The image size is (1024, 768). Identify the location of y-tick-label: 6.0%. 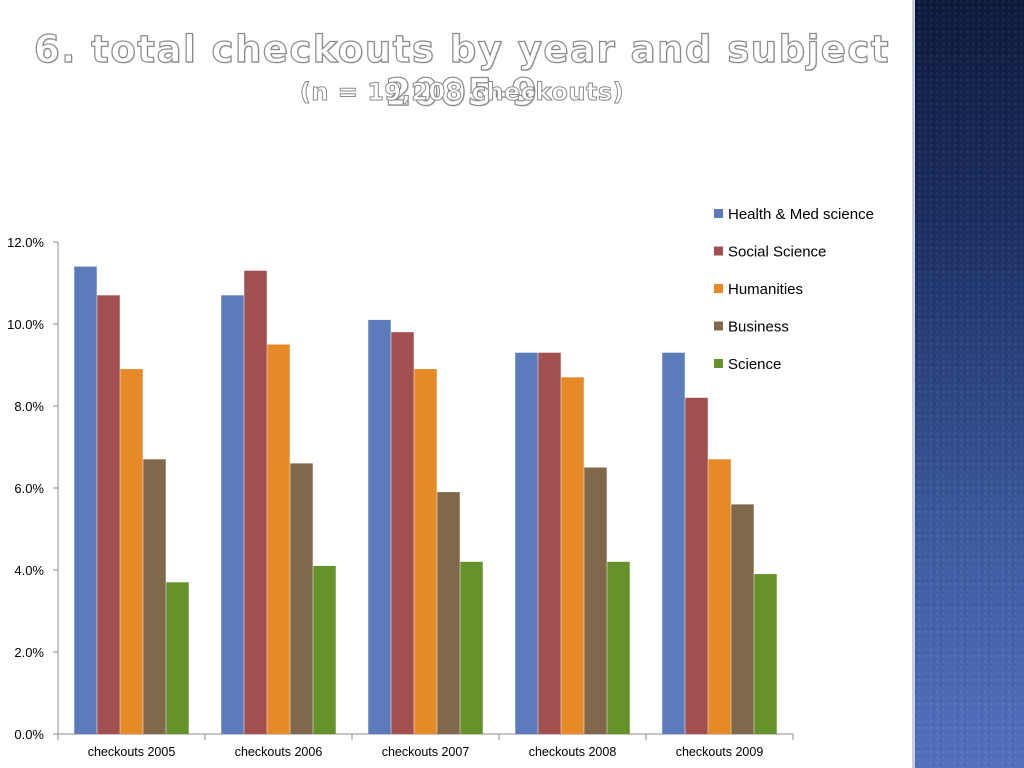
(29, 488).